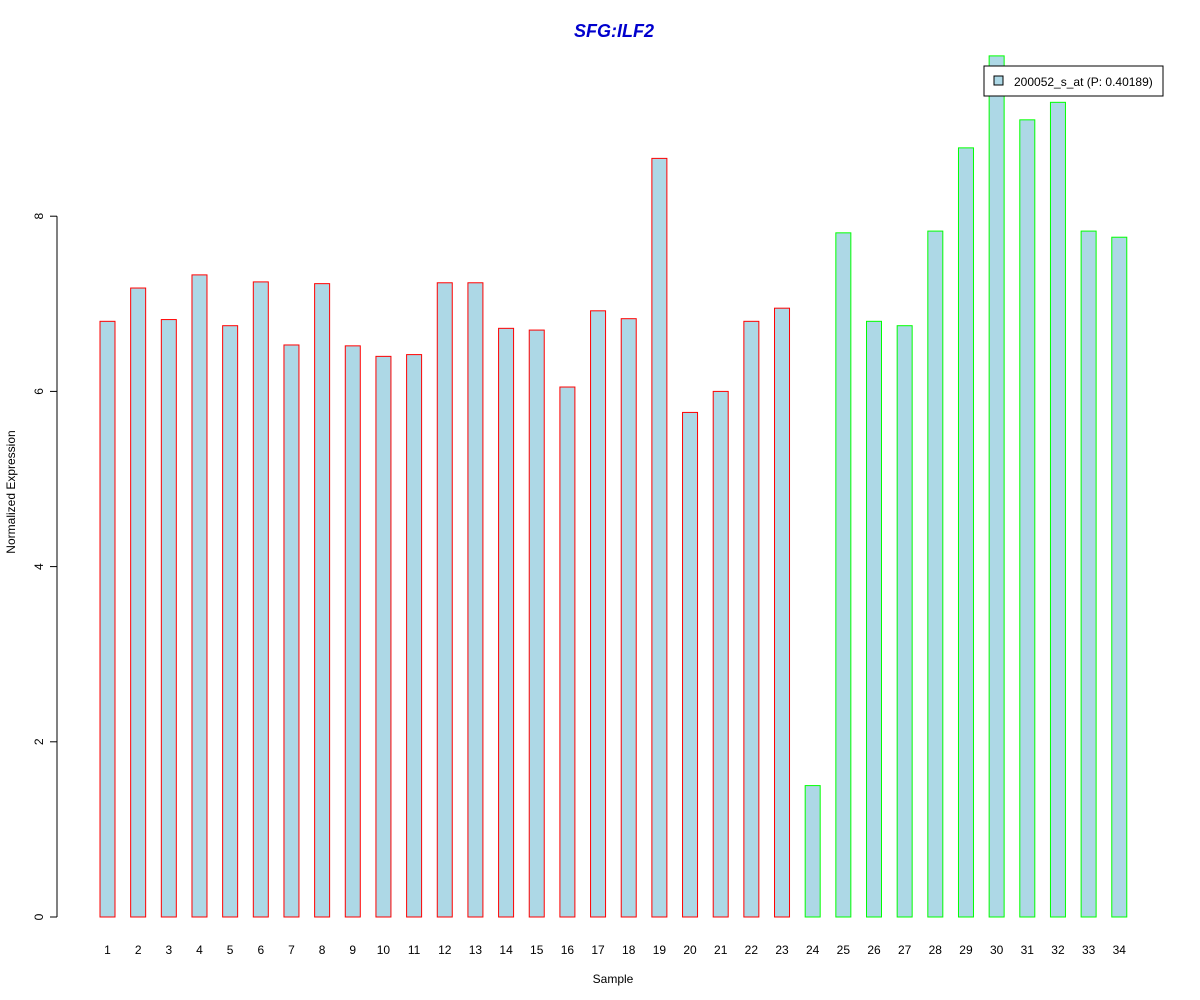 Image resolution: width=1200 pixels, height=1000 pixels. Describe the element at coordinates (614, 31) in the screenshot. I see `chart-title: SFG:ILF2` at that location.